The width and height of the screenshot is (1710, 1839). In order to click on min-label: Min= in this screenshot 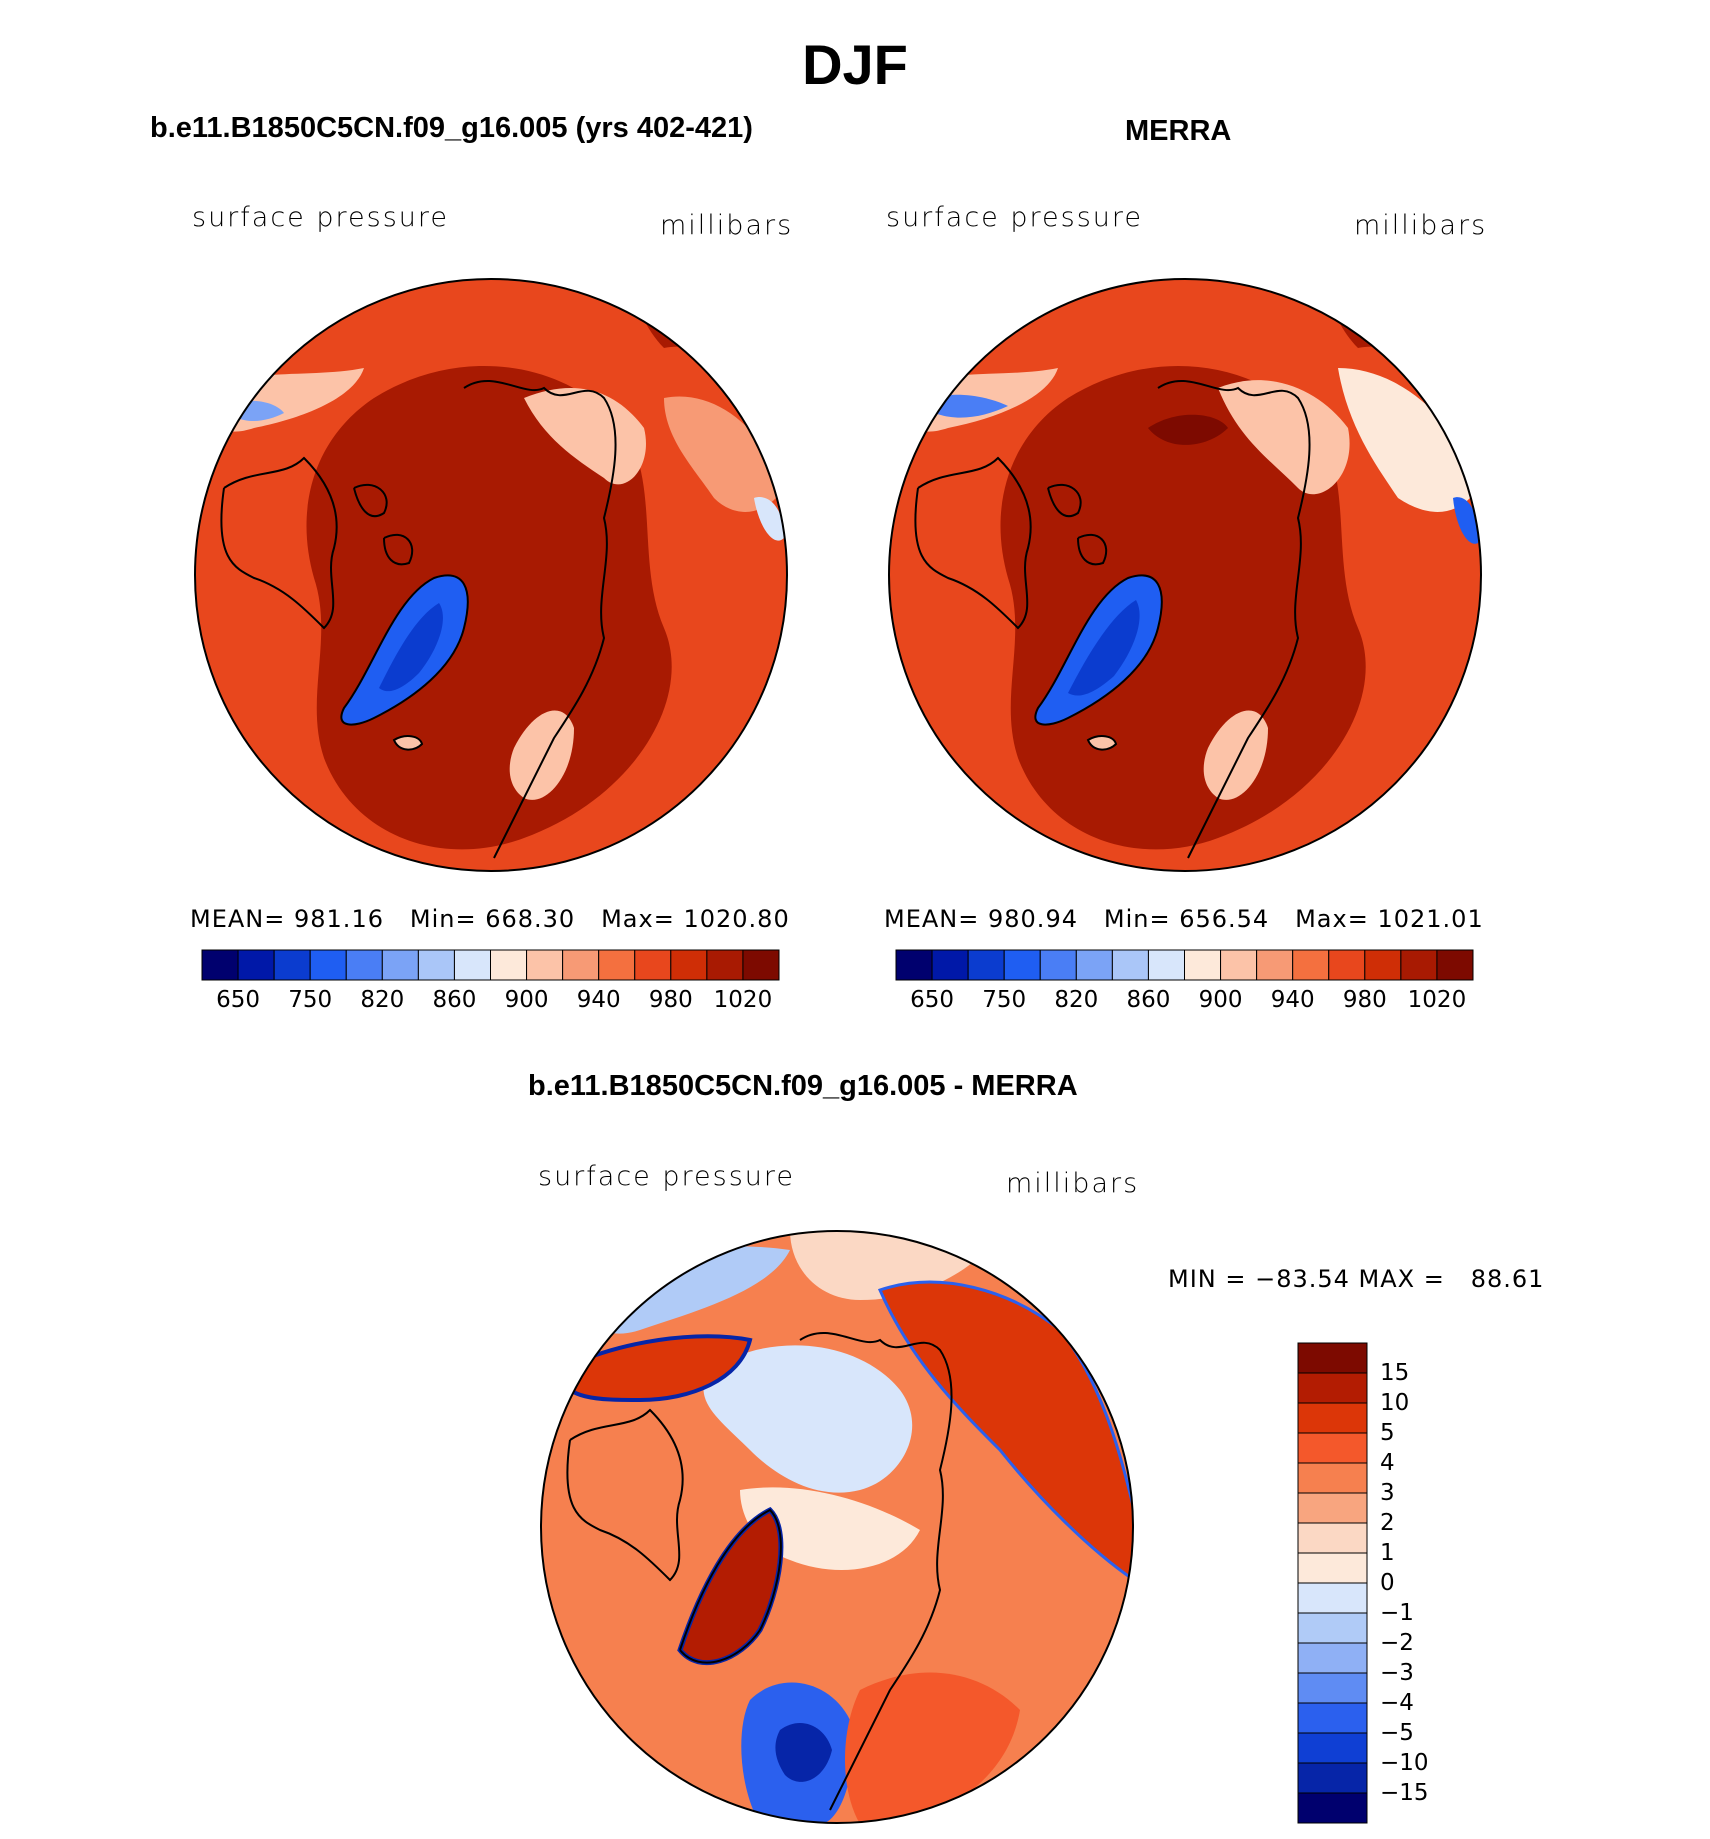, I will do `click(1137, 919)`.